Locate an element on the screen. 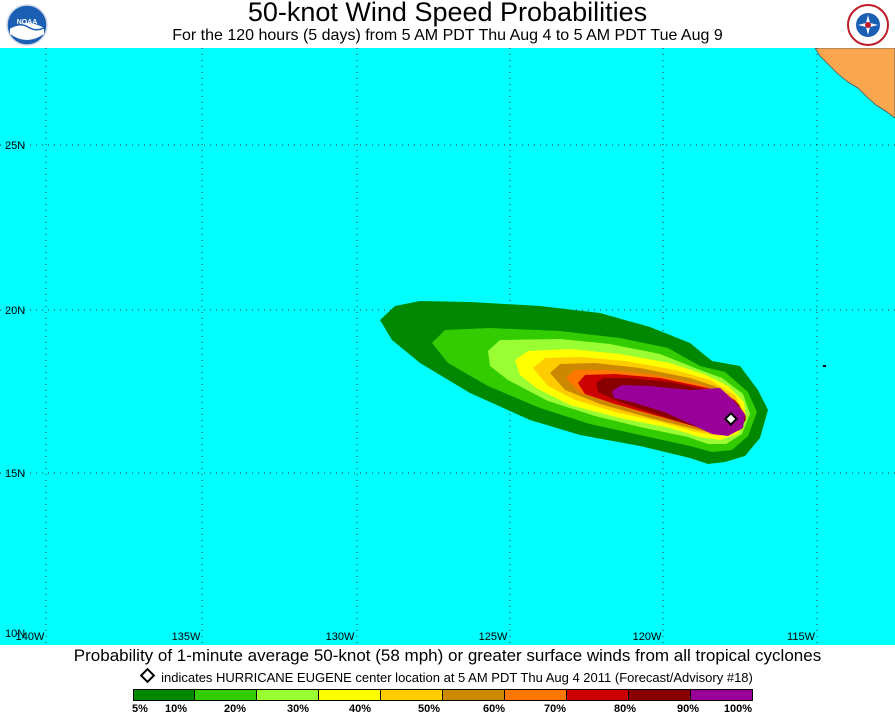 The width and height of the screenshot is (895, 717). lon-label-115w: 115W is located at coordinates (801, 637).